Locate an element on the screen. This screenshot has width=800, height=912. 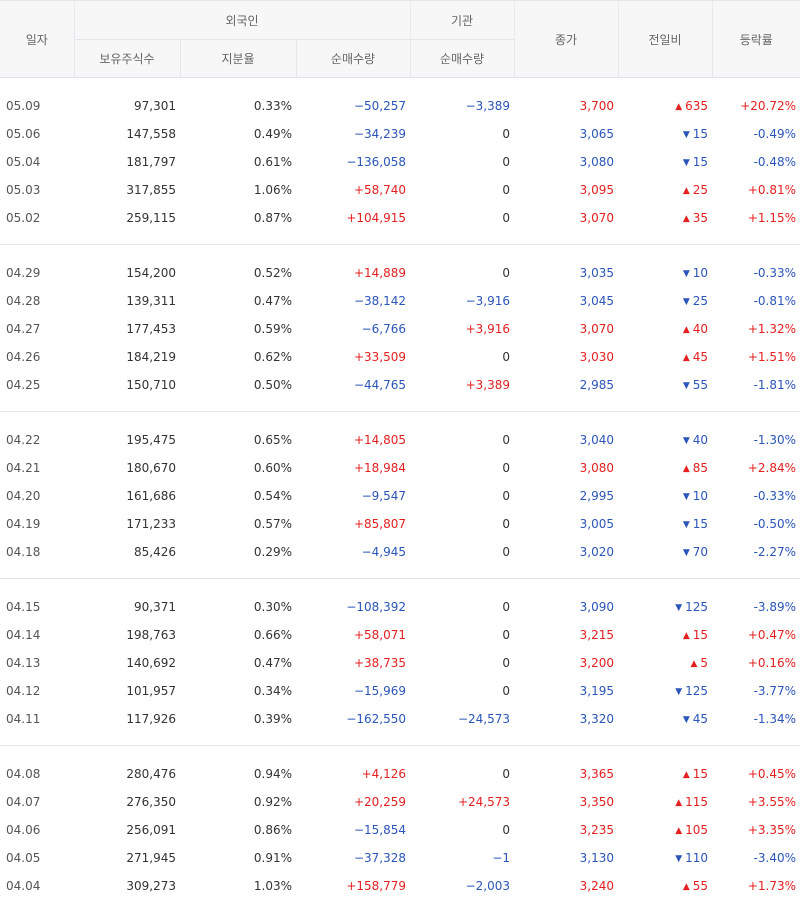
cell-ratio: 0.61% is located at coordinates (238, 162).